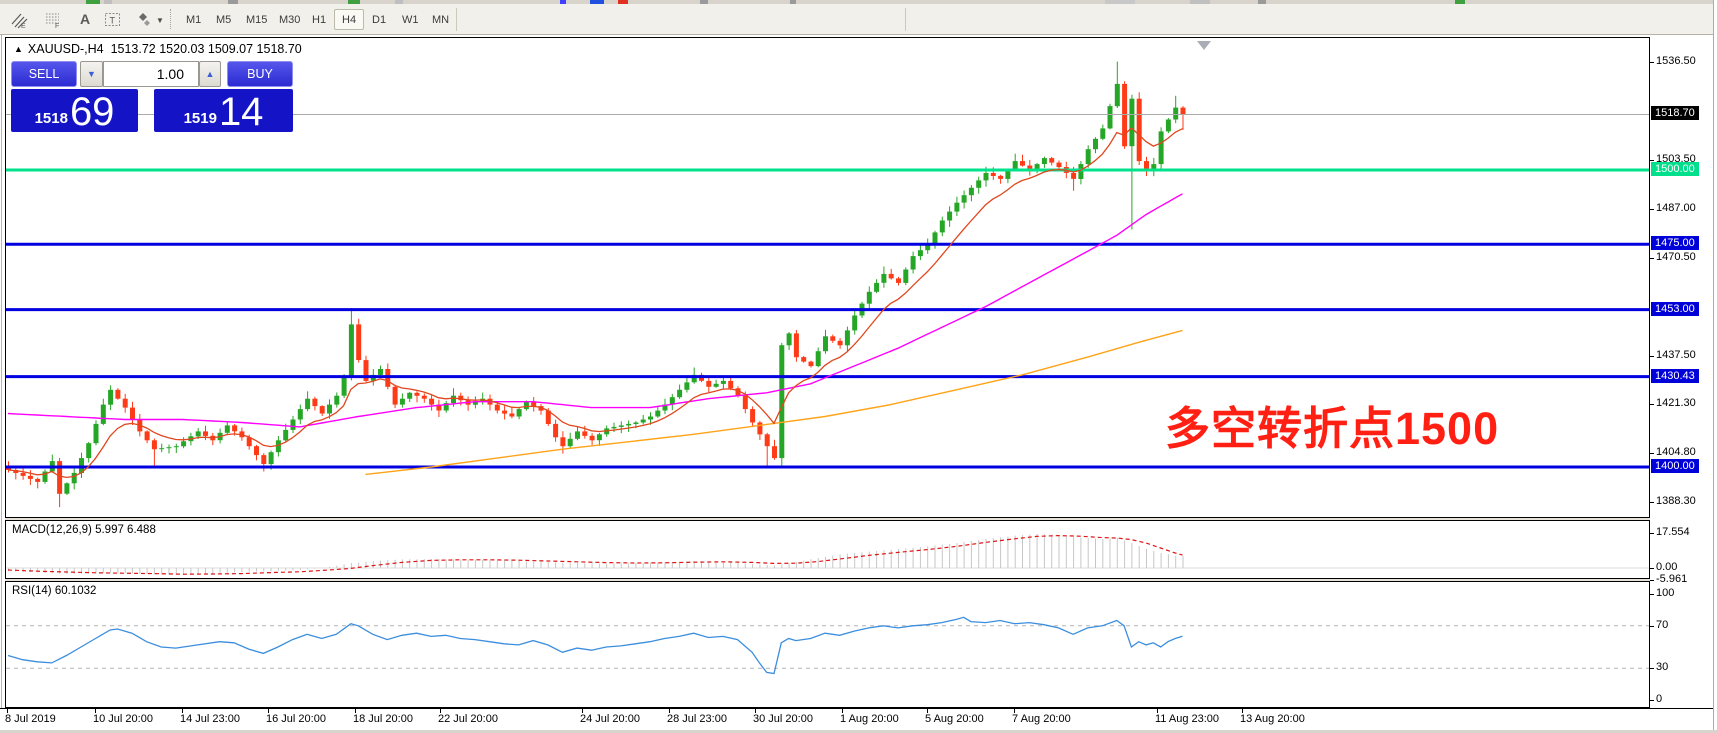  What do you see at coordinates (85, 19) in the screenshot?
I see `text-tool-icon: A` at bounding box center [85, 19].